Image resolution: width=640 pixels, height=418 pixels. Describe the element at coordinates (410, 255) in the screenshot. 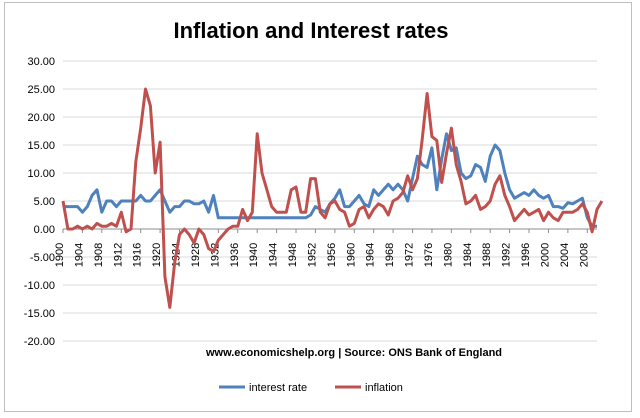

I see `x-tick-label: 1972` at that location.